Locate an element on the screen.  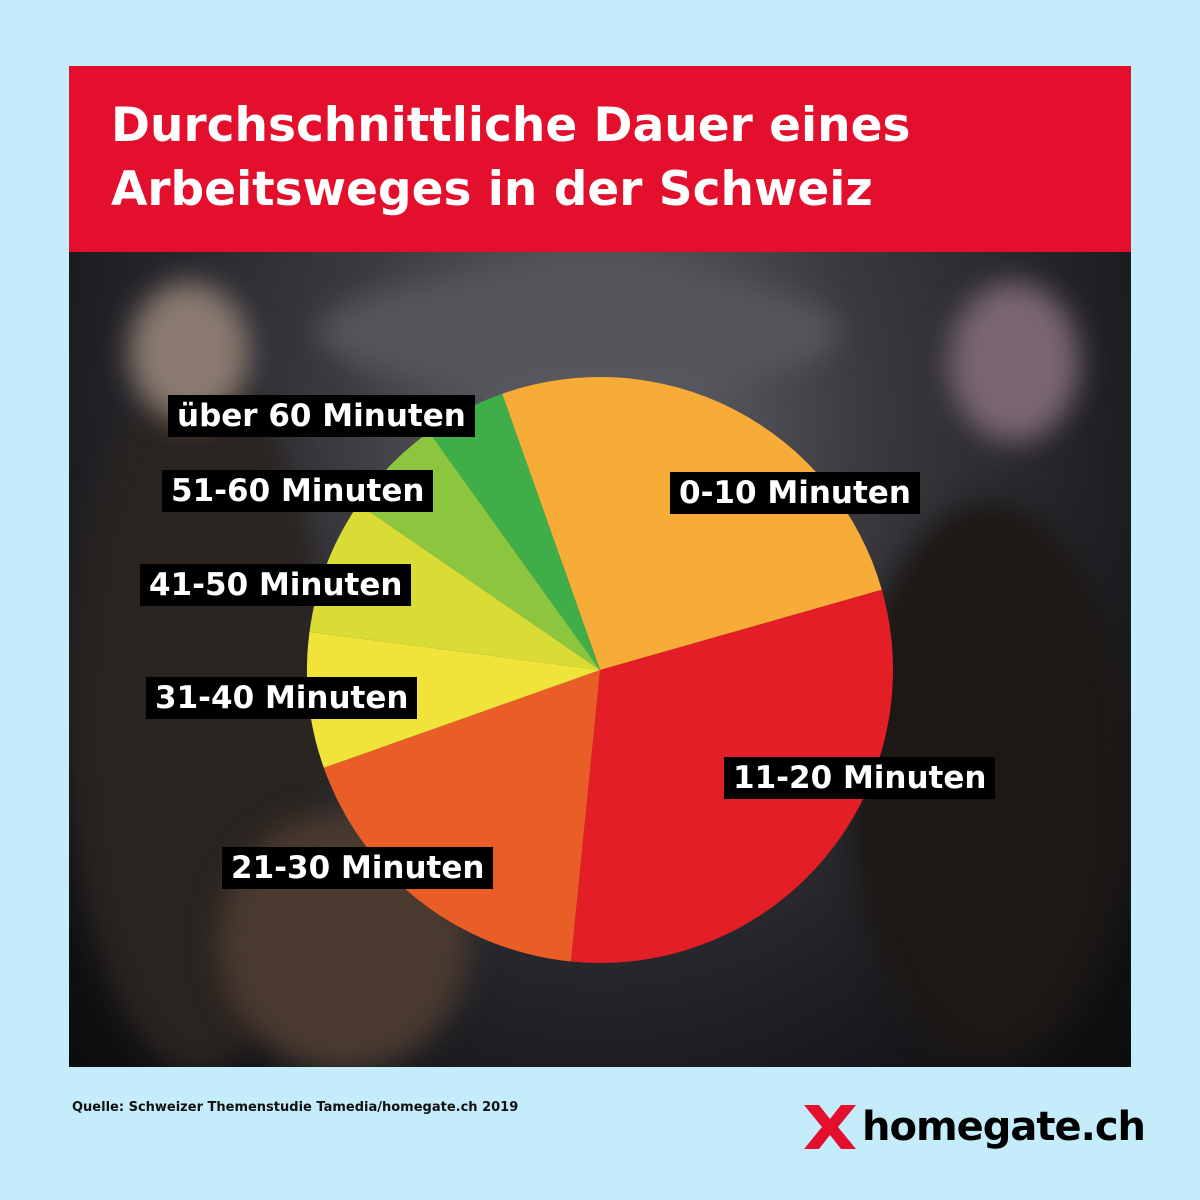
logo-text: homegate.ch is located at coordinates (1004, 1127).